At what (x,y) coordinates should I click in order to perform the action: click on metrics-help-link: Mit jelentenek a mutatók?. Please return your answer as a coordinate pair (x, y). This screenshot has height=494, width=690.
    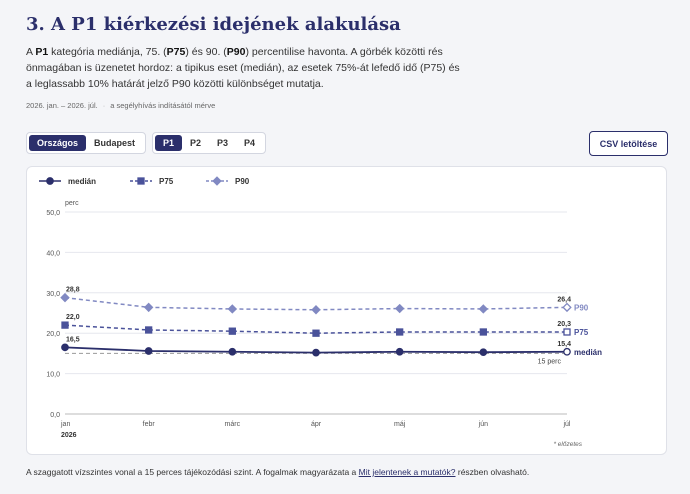
    Looking at the image, I should click on (407, 472).